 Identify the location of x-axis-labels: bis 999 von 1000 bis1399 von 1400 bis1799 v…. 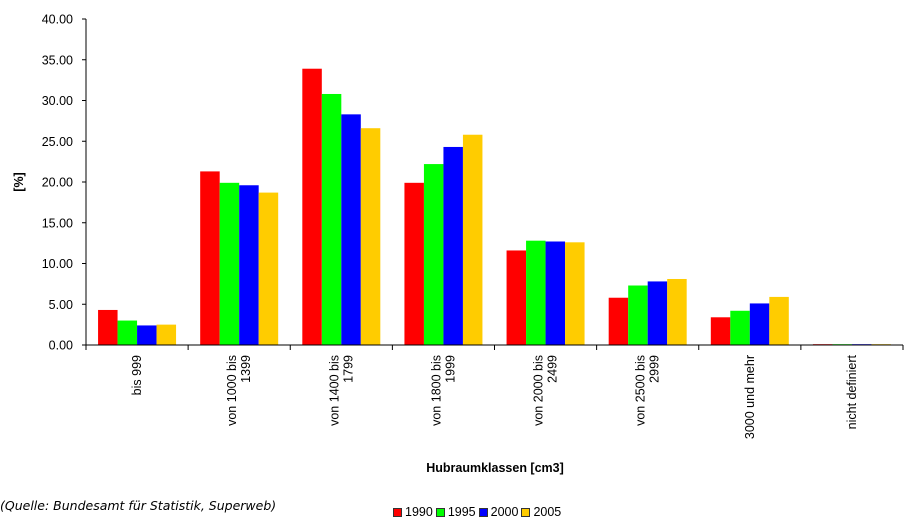
(494, 396).